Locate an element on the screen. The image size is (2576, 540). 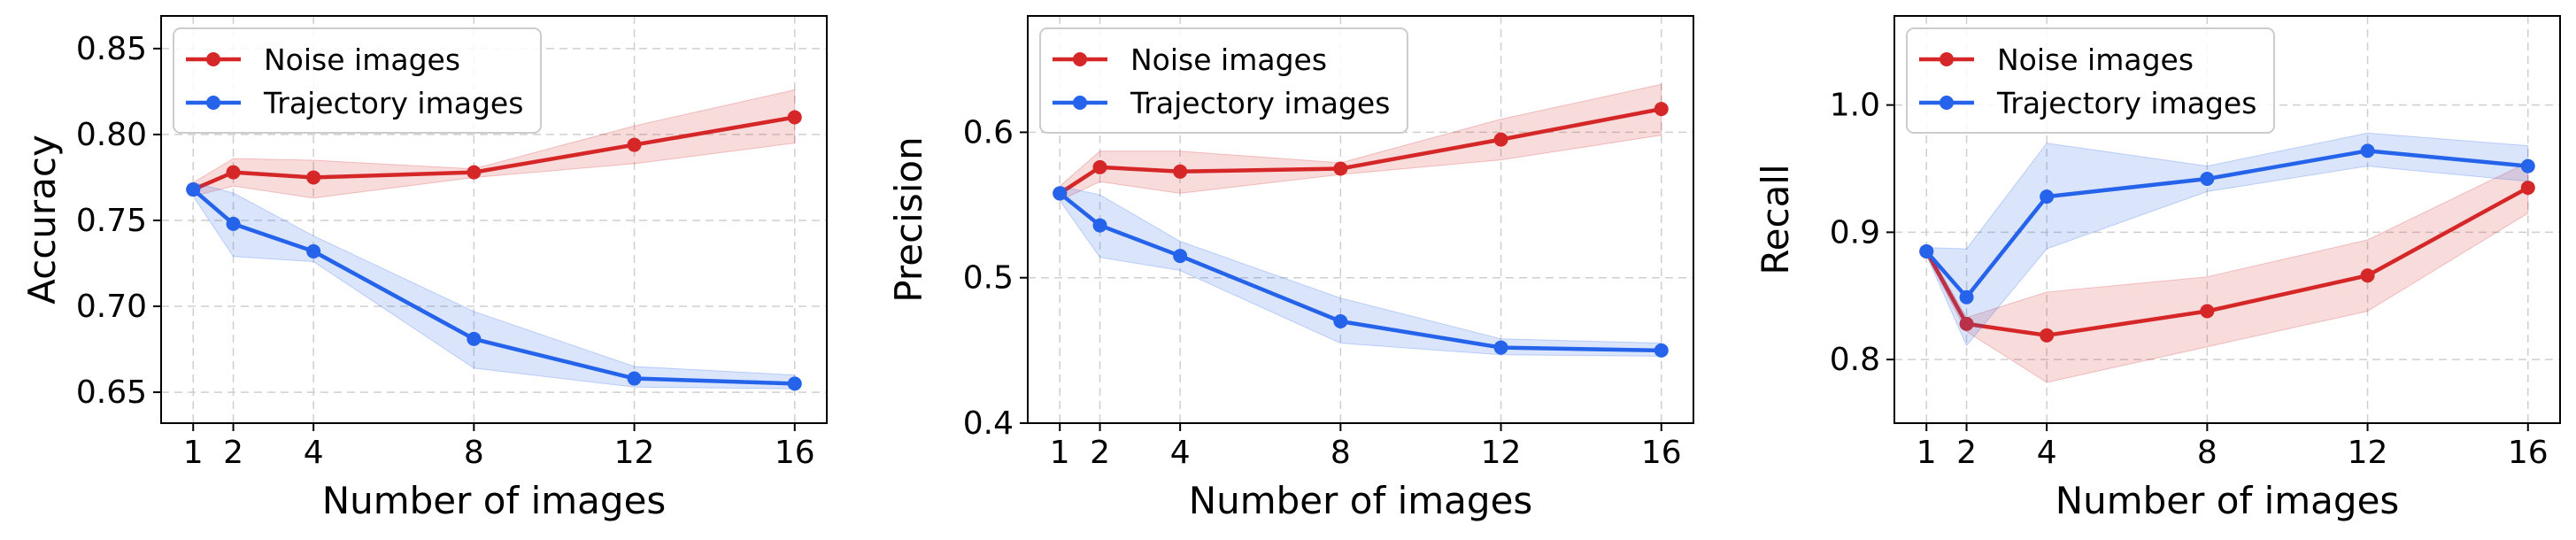
y-axis-title: Accuracy is located at coordinates (42, 220).